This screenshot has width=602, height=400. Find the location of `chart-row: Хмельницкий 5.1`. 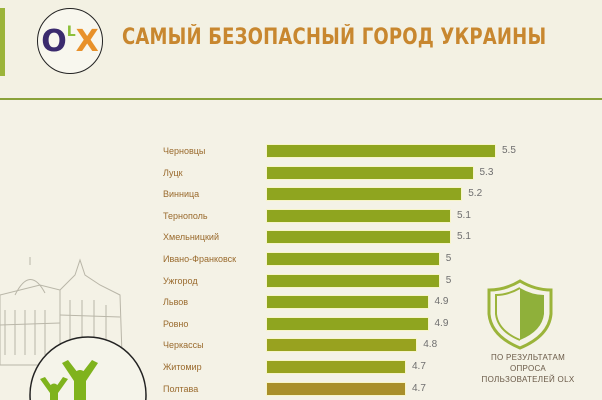

chart-row: Хмельницкий 5.1 is located at coordinates (301, 237).